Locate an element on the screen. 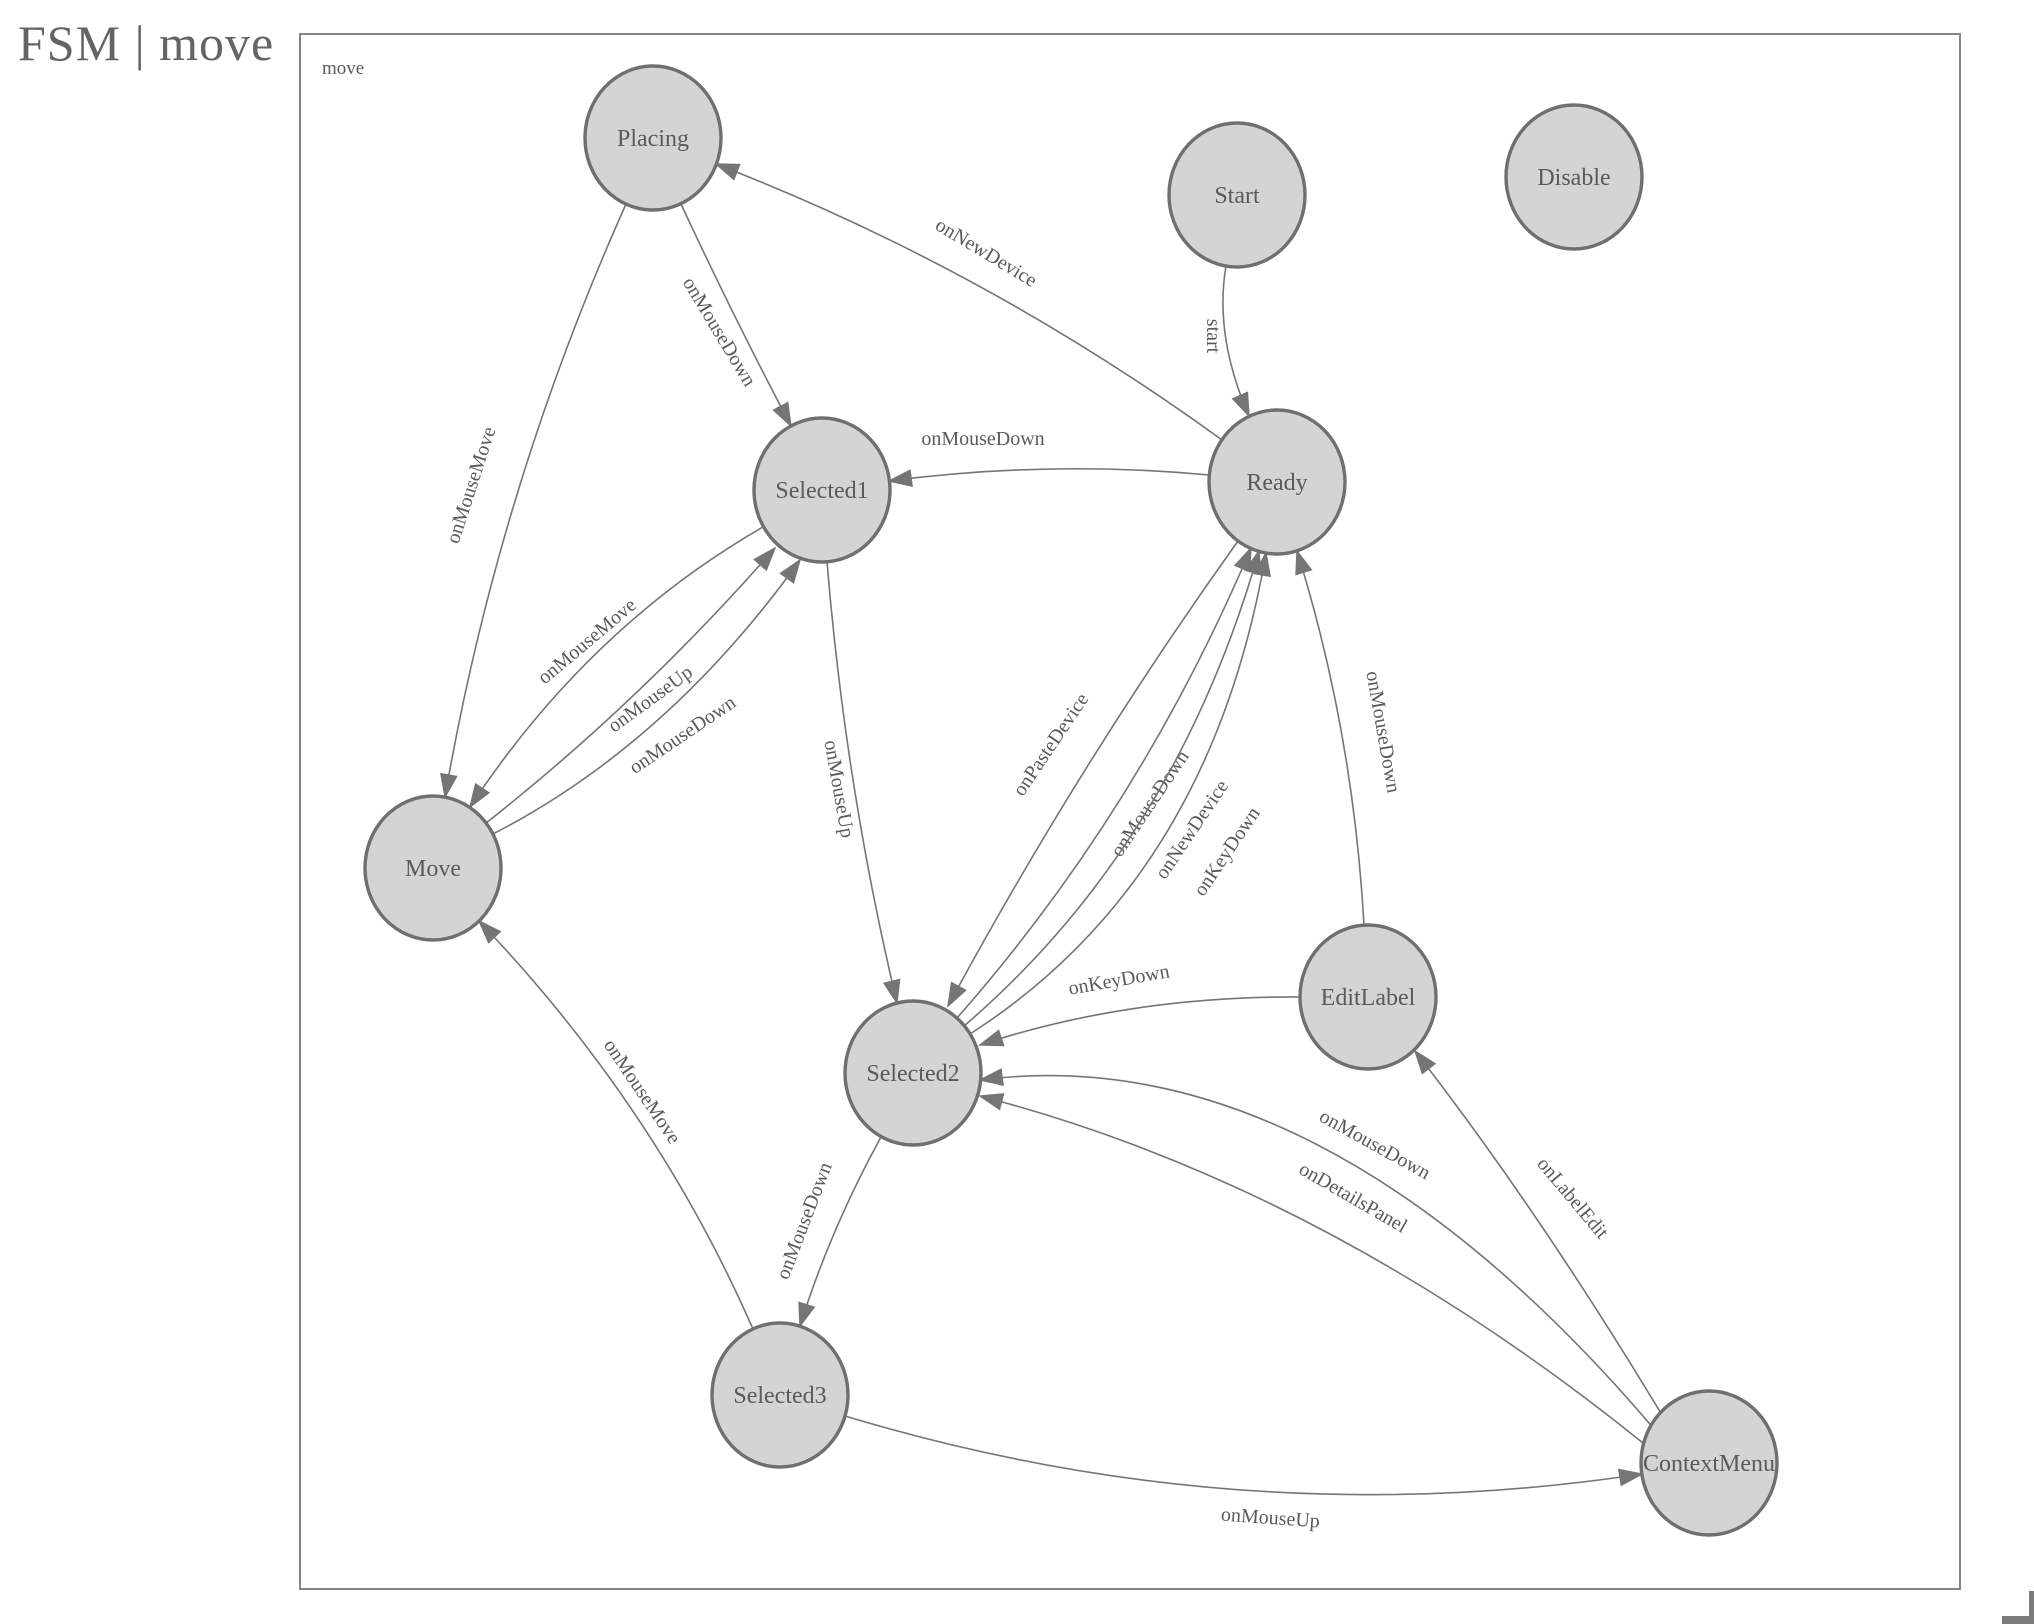  edge-label-selected1-move: onMouseMove is located at coordinates (587, 641).